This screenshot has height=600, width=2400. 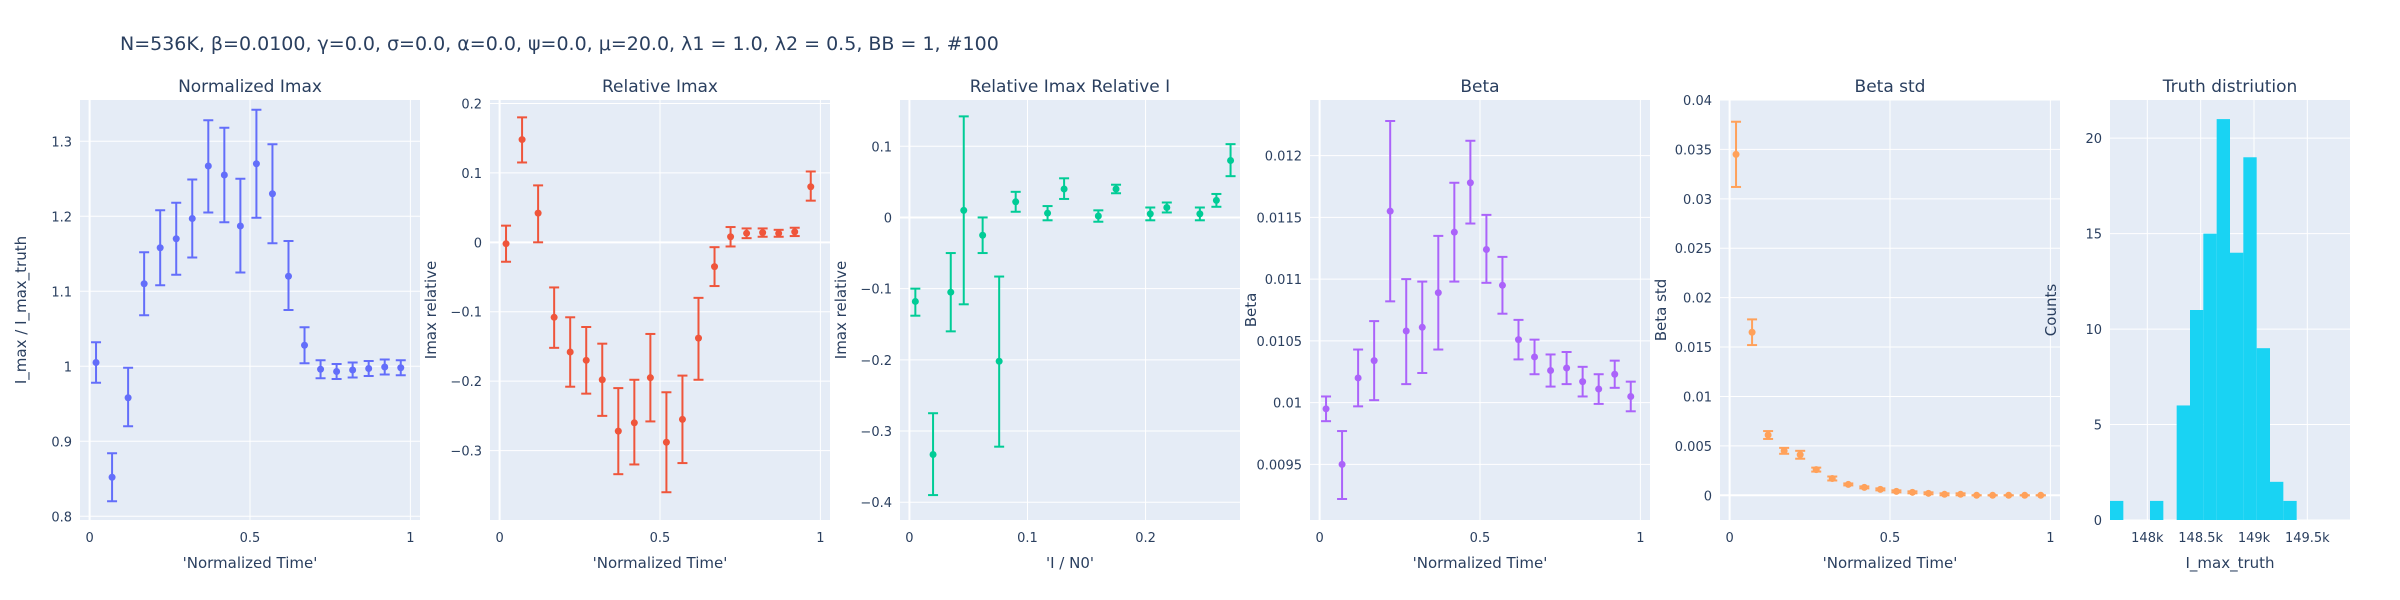 What do you see at coordinates (1283, 157) in the screenshot?
I see `y-tick-label: 0.012` at bounding box center [1283, 157].